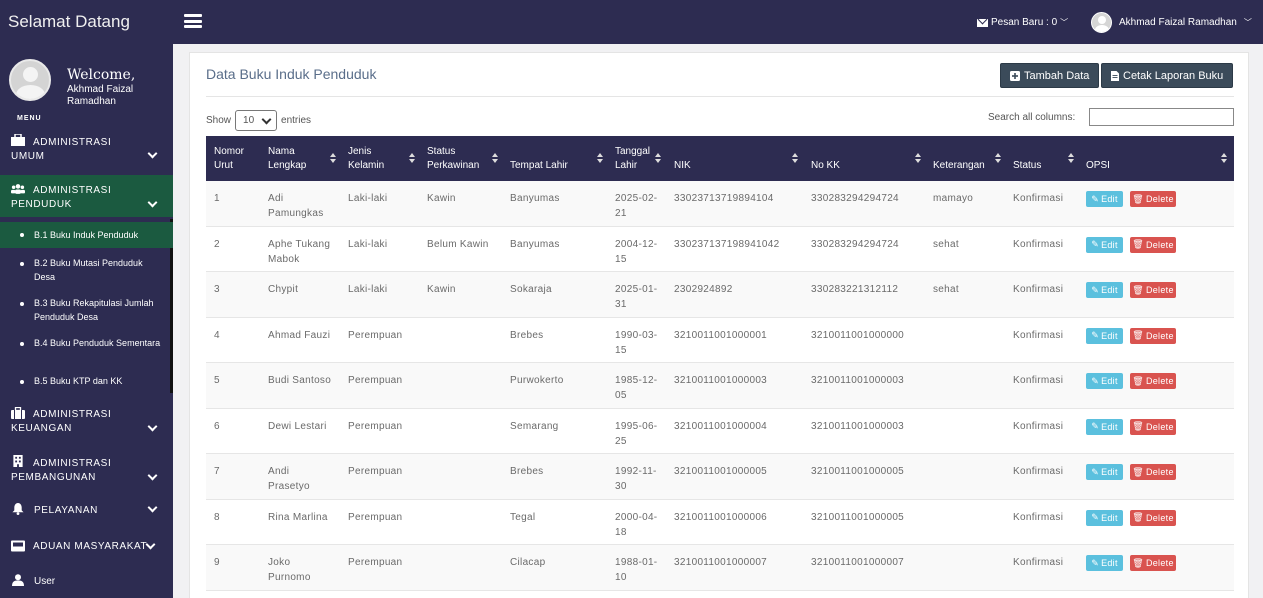 The width and height of the screenshot is (1263, 598). What do you see at coordinates (458, 244) in the screenshot?
I see `table-cell-kawin: Belum Kawin` at bounding box center [458, 244].